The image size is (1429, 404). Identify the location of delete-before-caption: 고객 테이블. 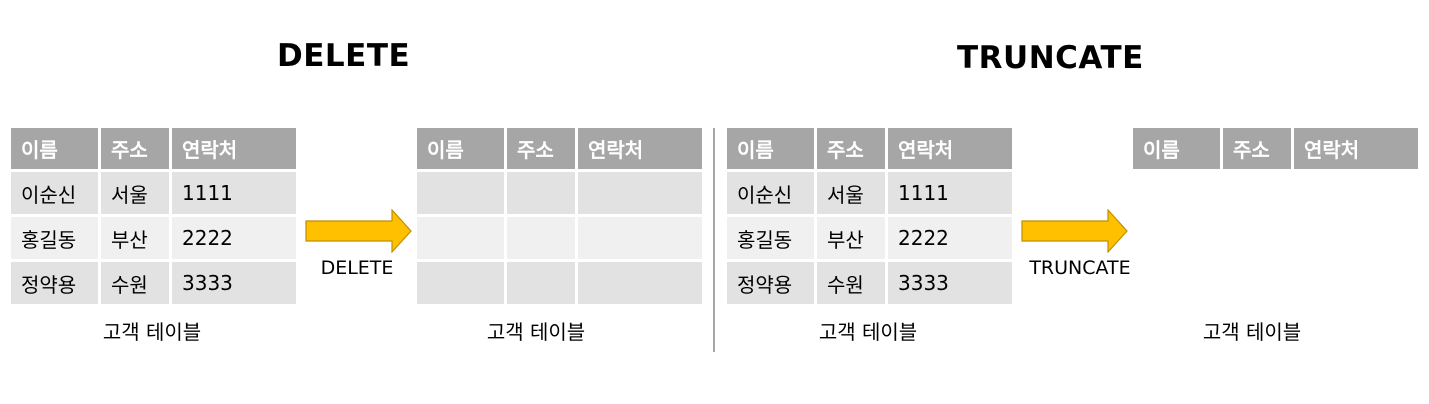
(152, 332).